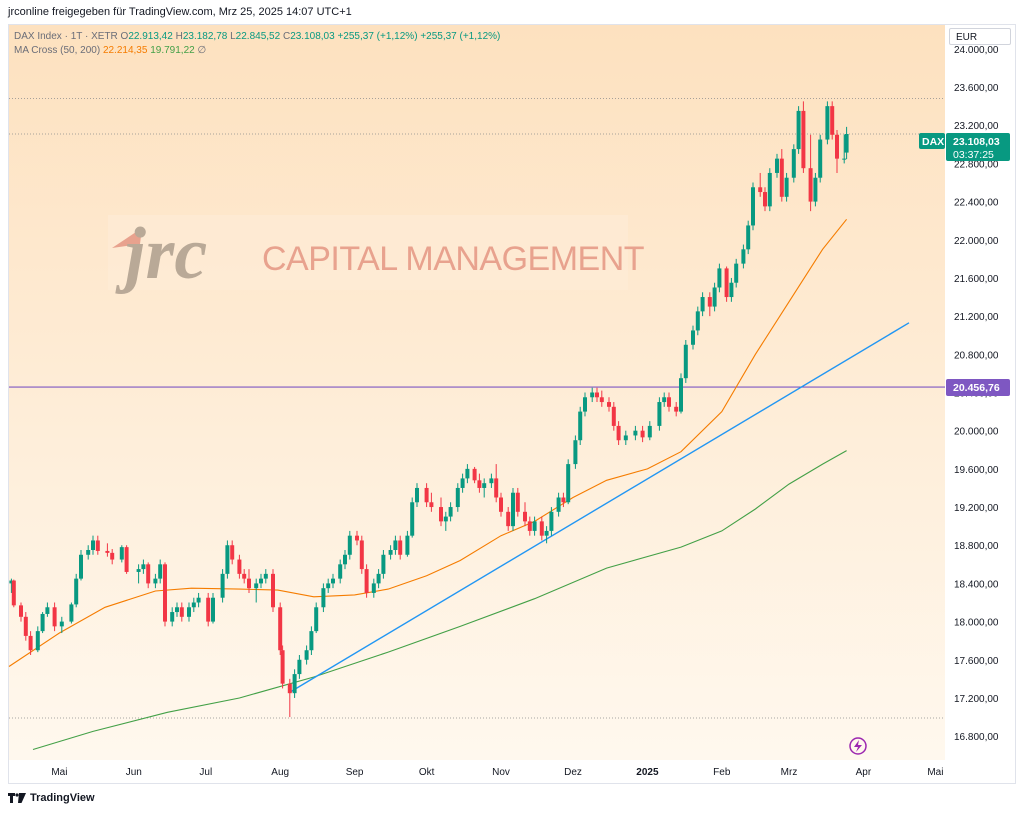 The width and height of the screenshot is (1024, 813). What do you see at coordinates (257, 51) in the screenshot?
I see `legend-ma-row: MA Cross (50, 200) 22.214,35 19.791,22 ∅` at bounding box center [257, 51].